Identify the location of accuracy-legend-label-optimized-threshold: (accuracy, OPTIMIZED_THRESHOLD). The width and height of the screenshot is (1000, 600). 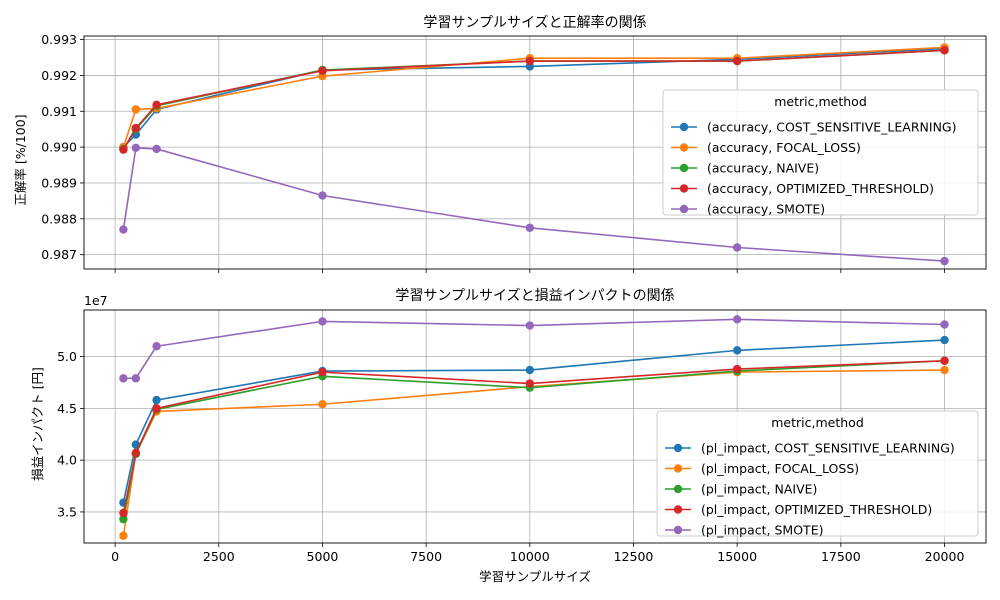
(820, 188).